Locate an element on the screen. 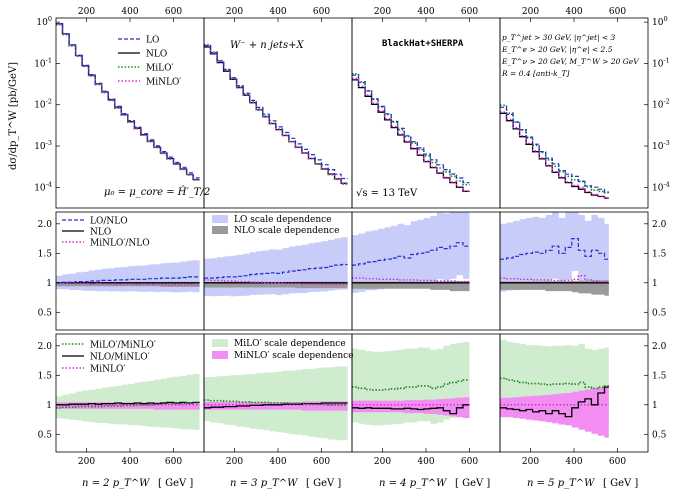 The height and width of the screenshot is (503, 685). x-tick-label-top-n3: 600 is located at coordinates (321, 12).